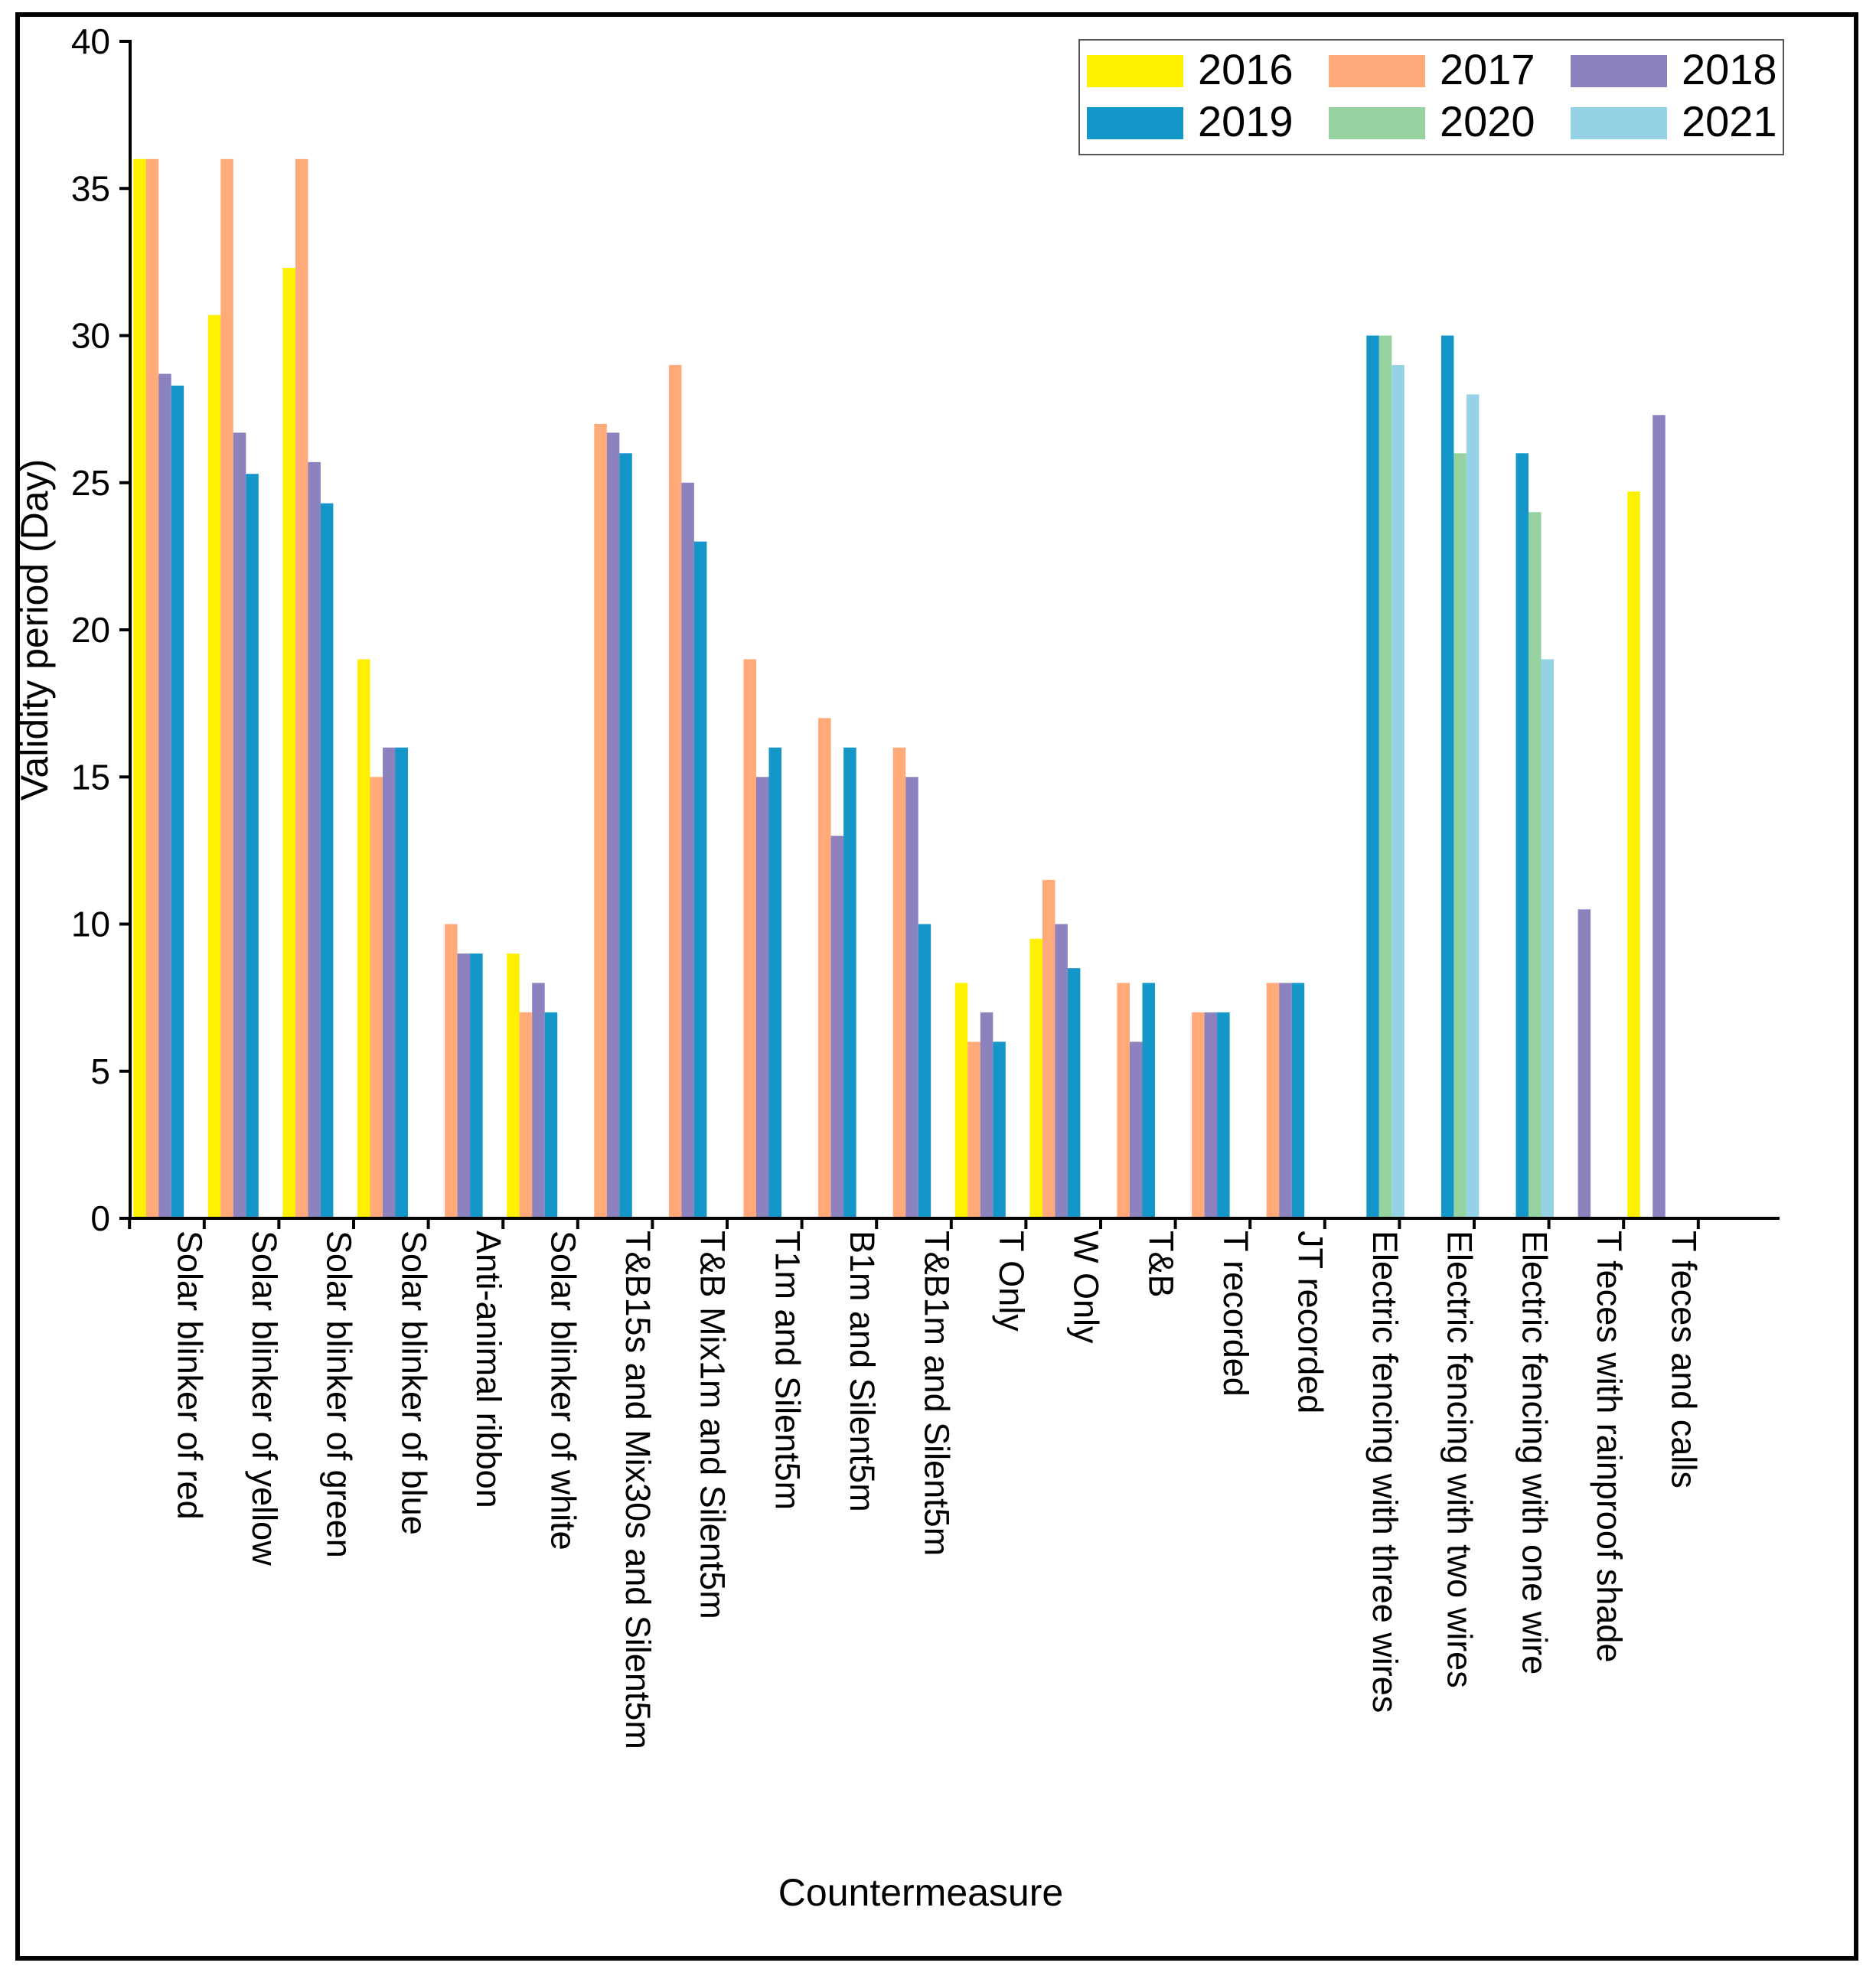 This screenshot has width=1876, height=1979. What do you see at coordinates (288, 743) in the screenshot?
I see `bar-2016-solar-blinker-of-green` at bounding box center [288, 743].